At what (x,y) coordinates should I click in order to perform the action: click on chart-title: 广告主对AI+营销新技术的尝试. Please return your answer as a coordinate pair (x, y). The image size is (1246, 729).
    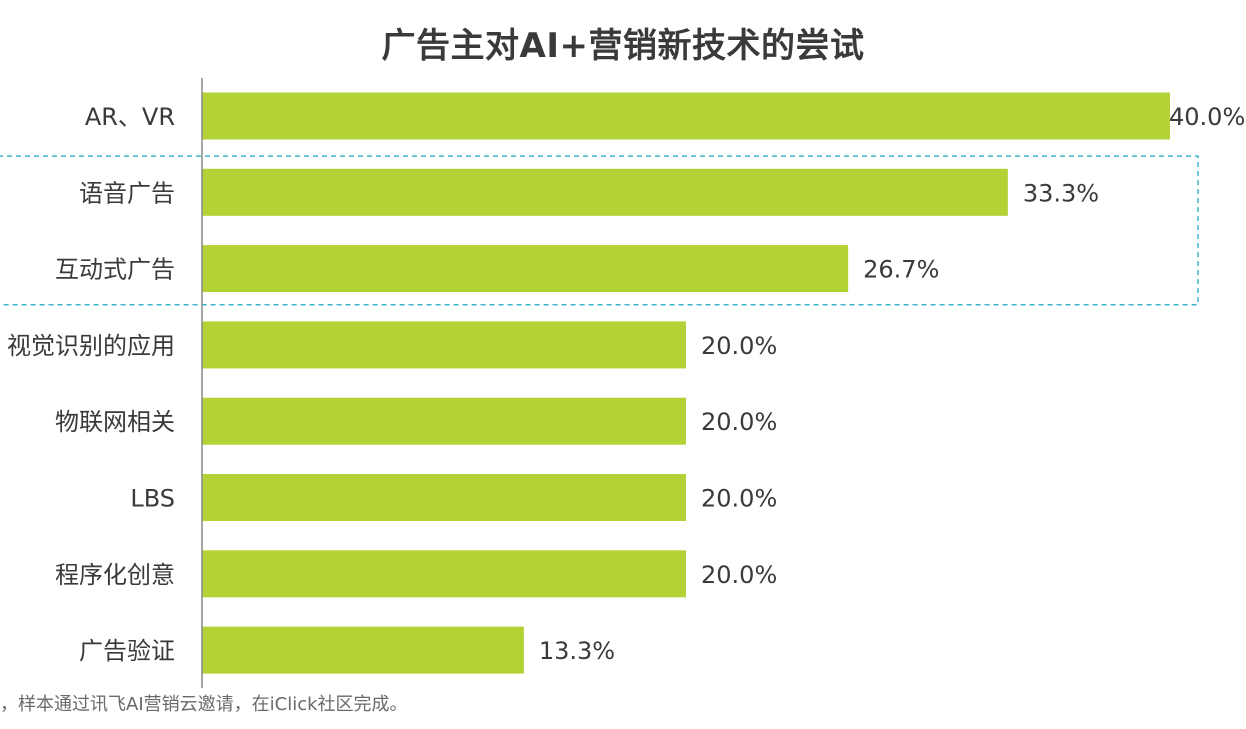
    Looking at the image, I should click on (623, 46).